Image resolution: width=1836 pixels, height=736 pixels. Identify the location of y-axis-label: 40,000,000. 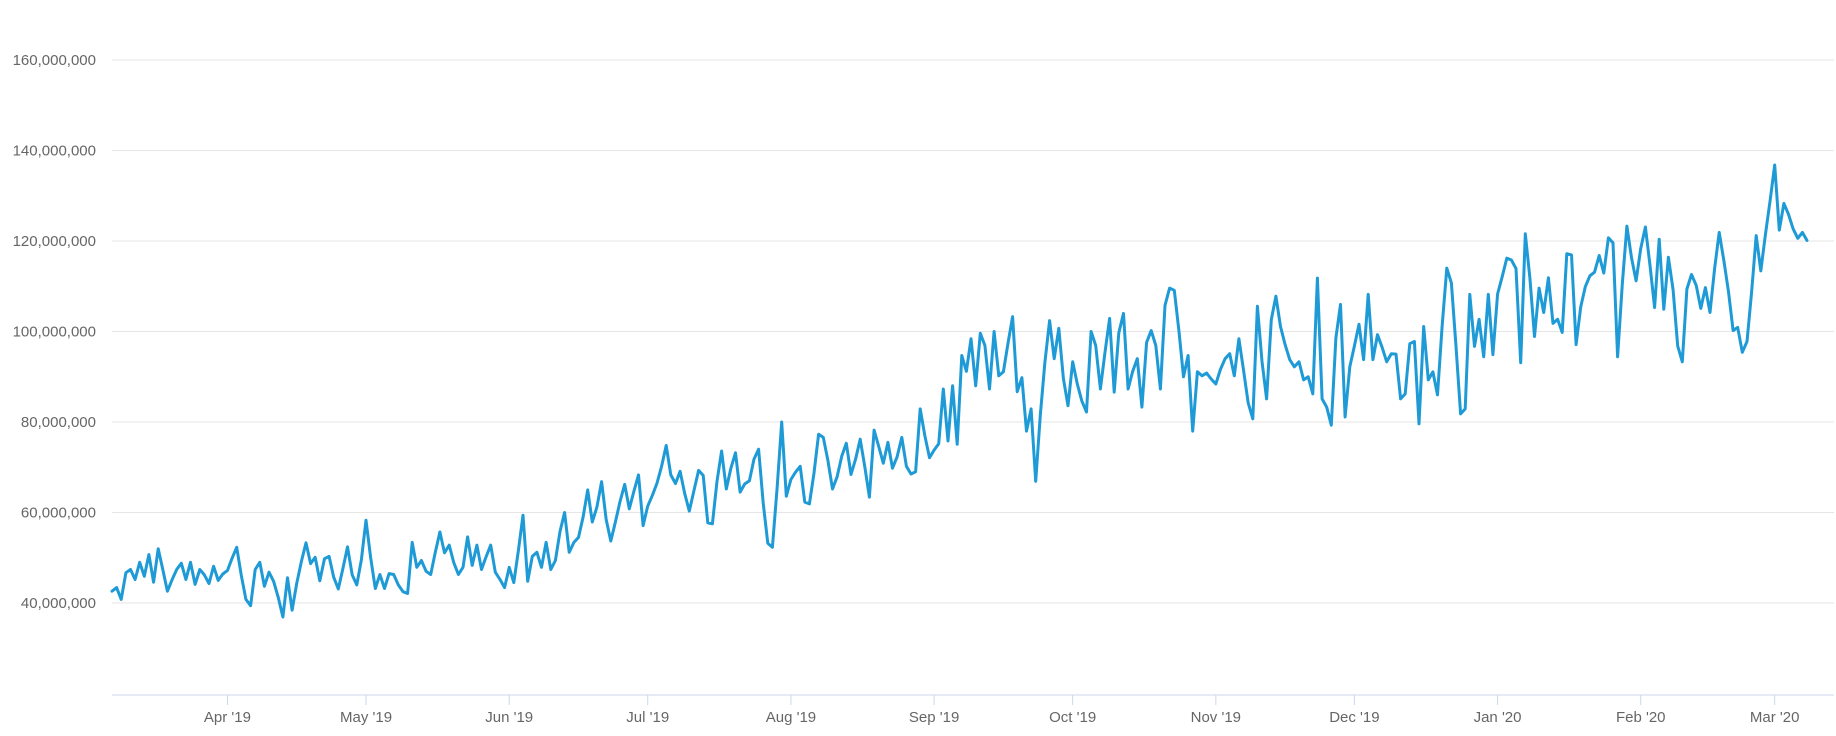
(58, 603).